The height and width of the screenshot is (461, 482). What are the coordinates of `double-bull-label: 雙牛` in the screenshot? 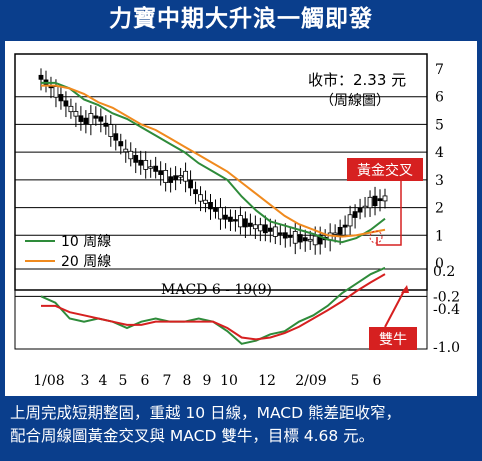 It's located at (393, 340).